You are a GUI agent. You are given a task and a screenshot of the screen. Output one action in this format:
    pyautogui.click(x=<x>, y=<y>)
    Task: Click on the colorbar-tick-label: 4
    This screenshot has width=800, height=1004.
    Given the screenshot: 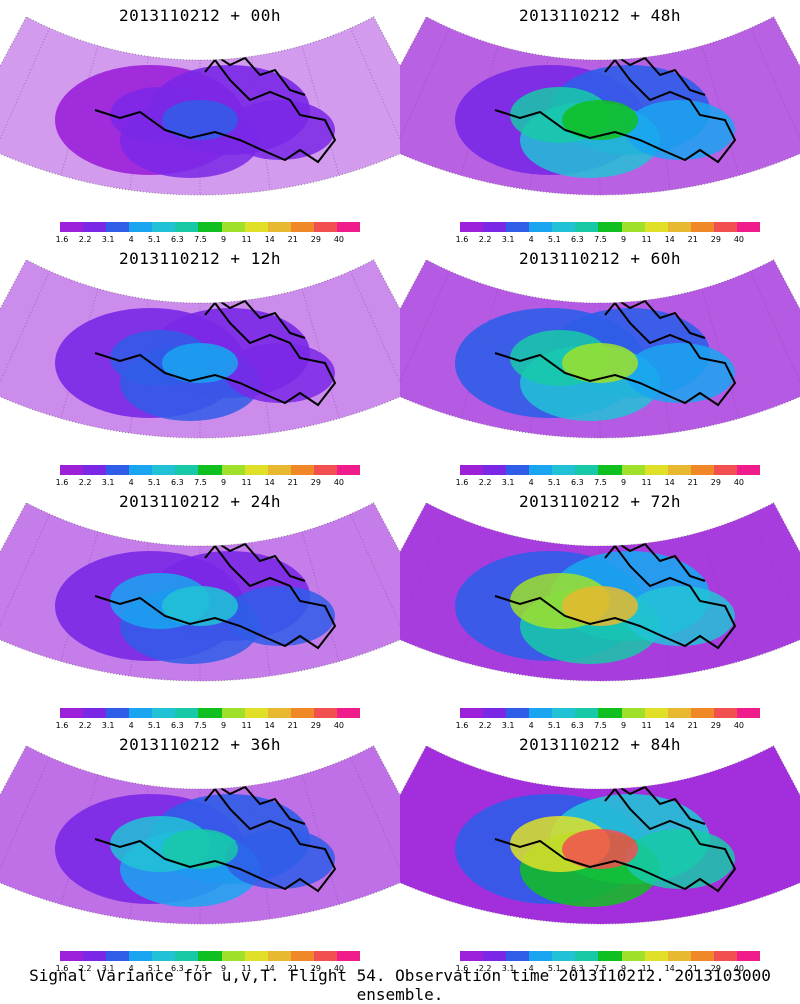 What is the action you would take?
    pyautogui.click(x=131, y=968)
    